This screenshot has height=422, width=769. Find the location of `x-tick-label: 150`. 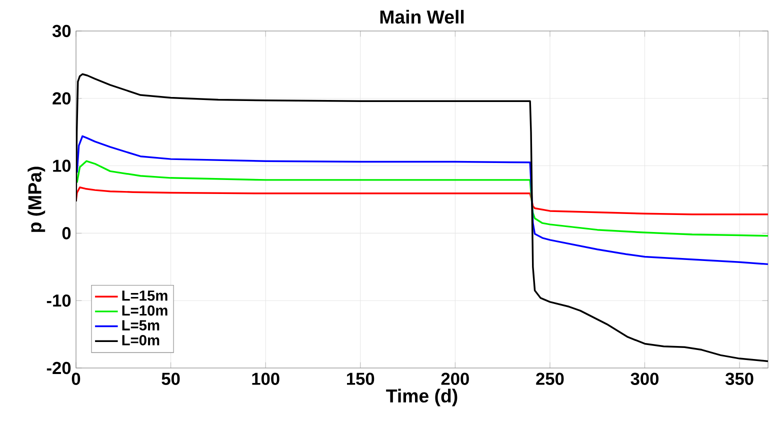

x-tick-label: 150 is located at coordinates (360, 378).